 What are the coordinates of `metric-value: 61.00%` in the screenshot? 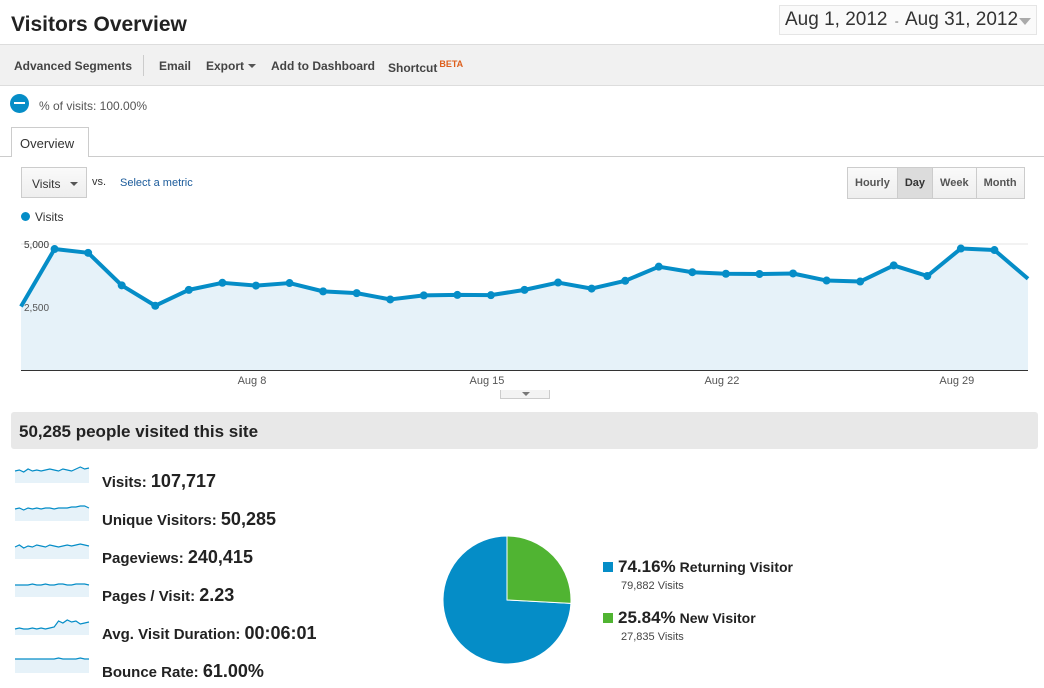 It's located at (233, 671).